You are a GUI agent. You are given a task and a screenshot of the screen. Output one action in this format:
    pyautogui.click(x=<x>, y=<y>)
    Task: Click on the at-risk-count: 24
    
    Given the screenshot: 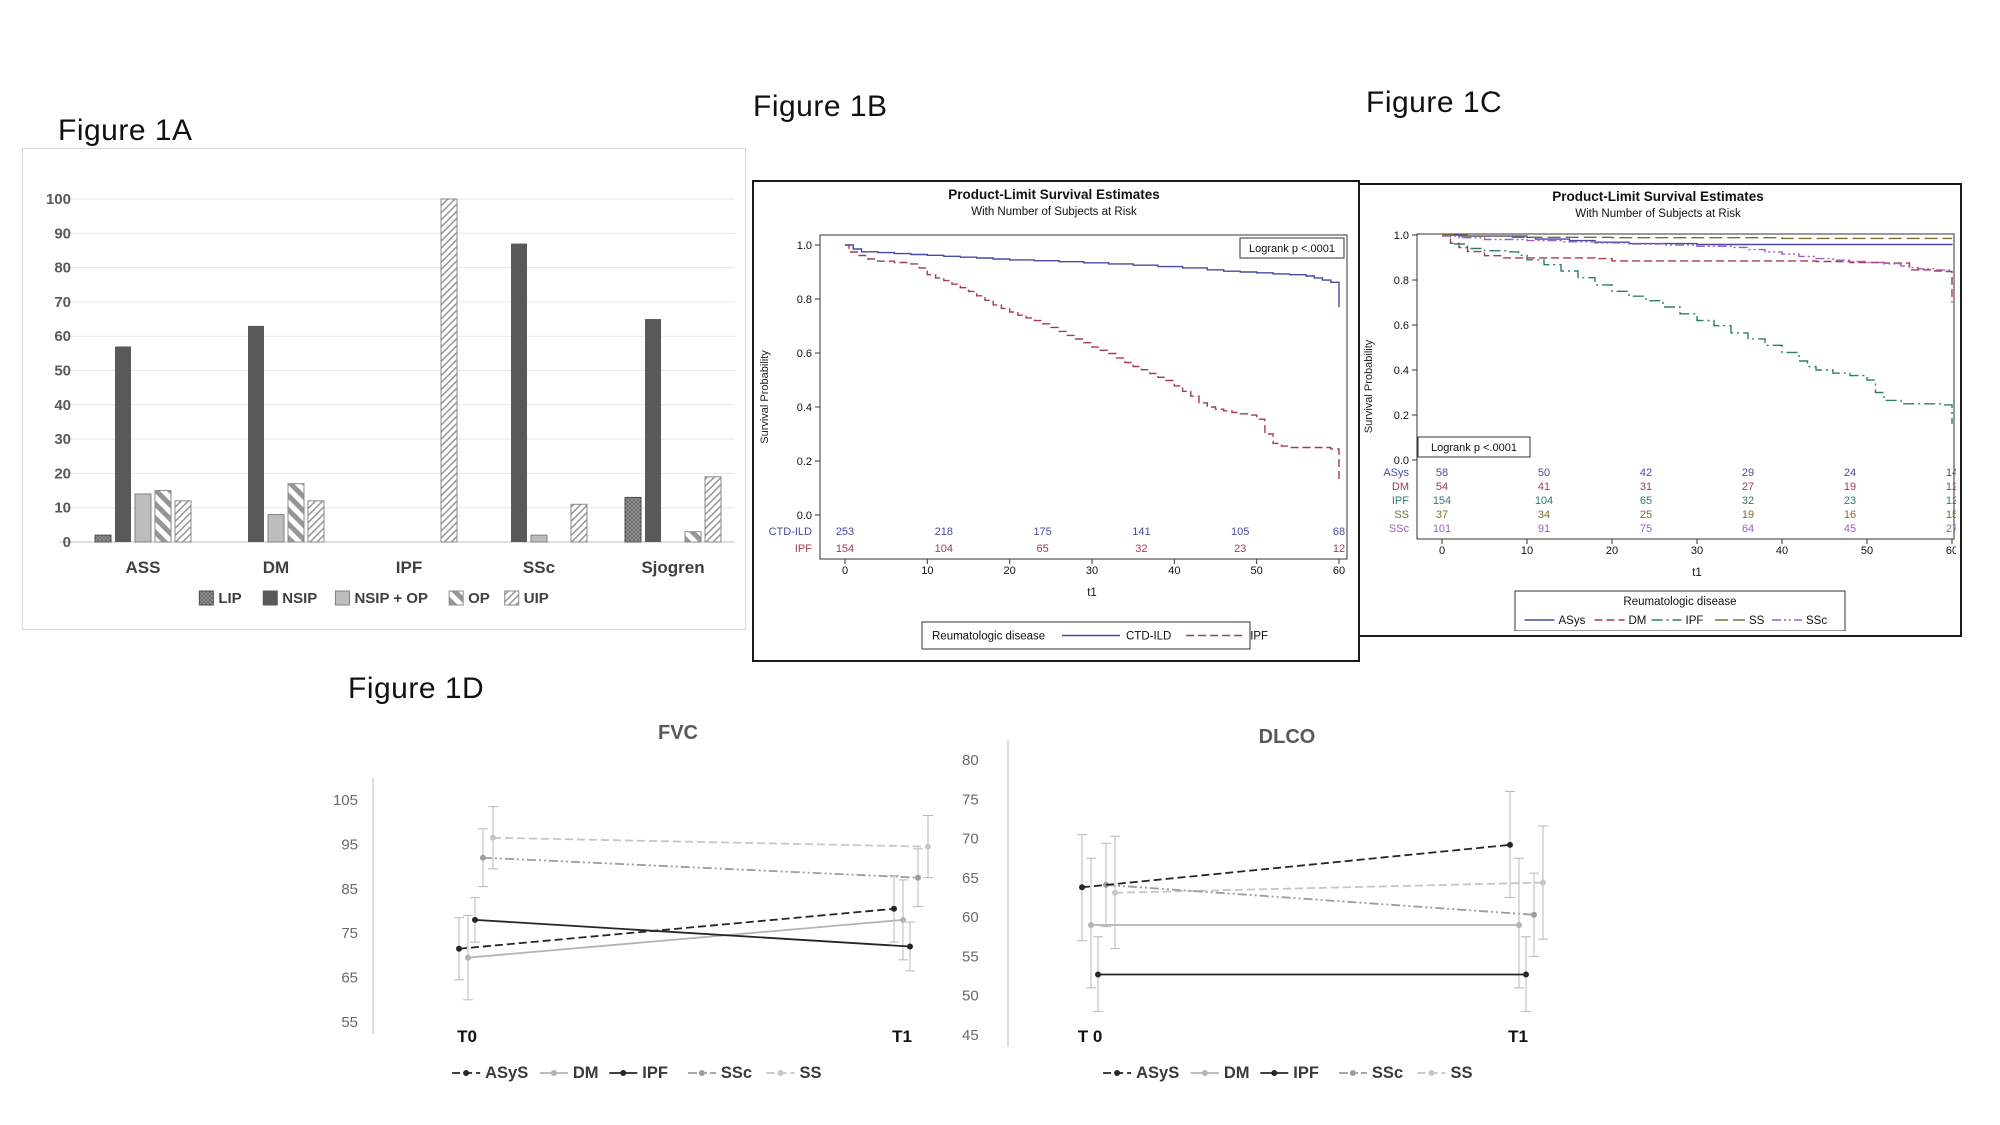 What is the action you would take?
    pyautogui.click(x=1850, y=473)
    